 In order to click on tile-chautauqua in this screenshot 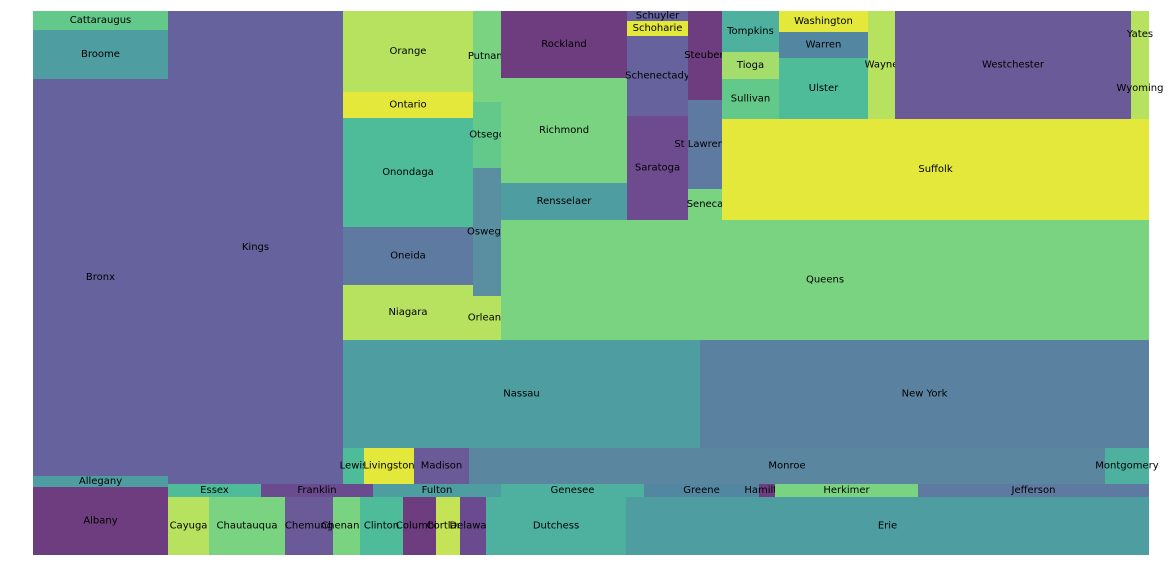, I will do `click(247, 526)`.